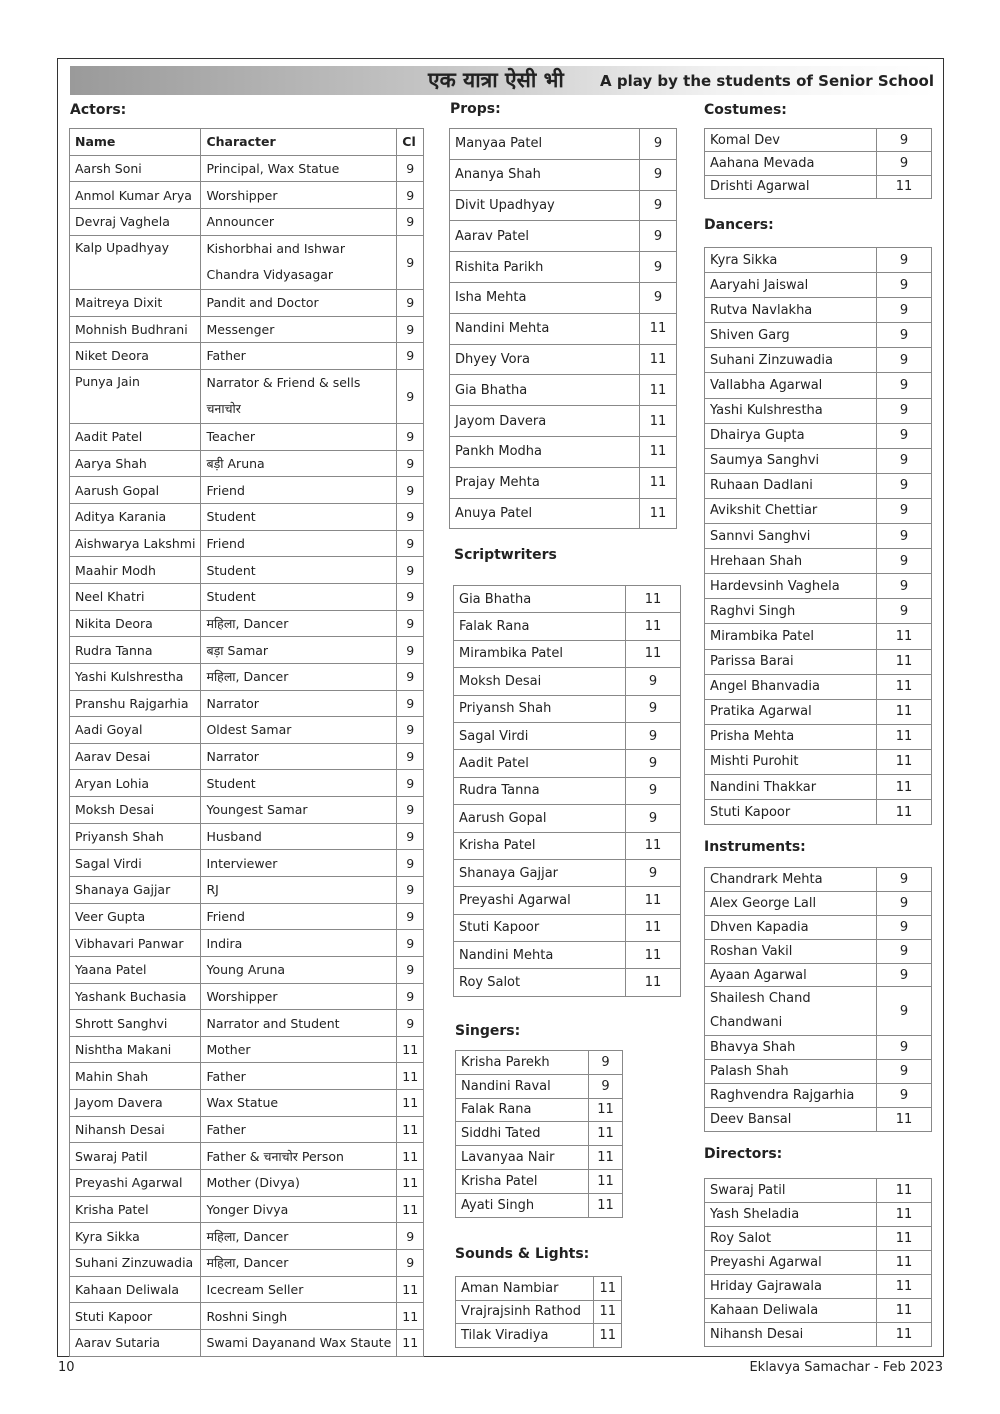 Image resolution: width=1000 pixels, height=1414 pixels. What do you see at coordinates (539, 818) in the screenshot?
I see `student-name: Aarush Gopal` at bounding box center [539, 818].